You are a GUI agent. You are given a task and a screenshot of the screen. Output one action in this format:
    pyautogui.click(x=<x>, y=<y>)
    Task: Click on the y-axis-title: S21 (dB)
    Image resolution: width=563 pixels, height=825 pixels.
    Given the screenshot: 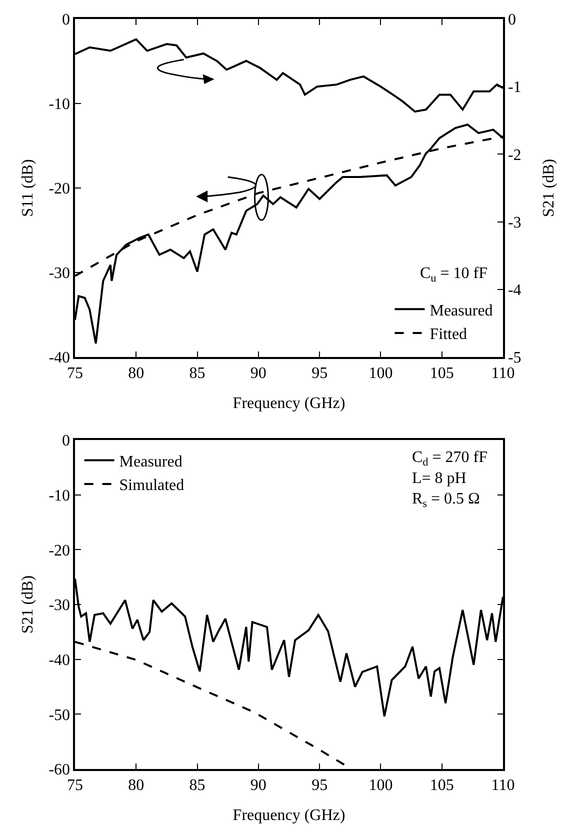 What is the action you would take?
    pyautogui.click(x=28, y=604)
    